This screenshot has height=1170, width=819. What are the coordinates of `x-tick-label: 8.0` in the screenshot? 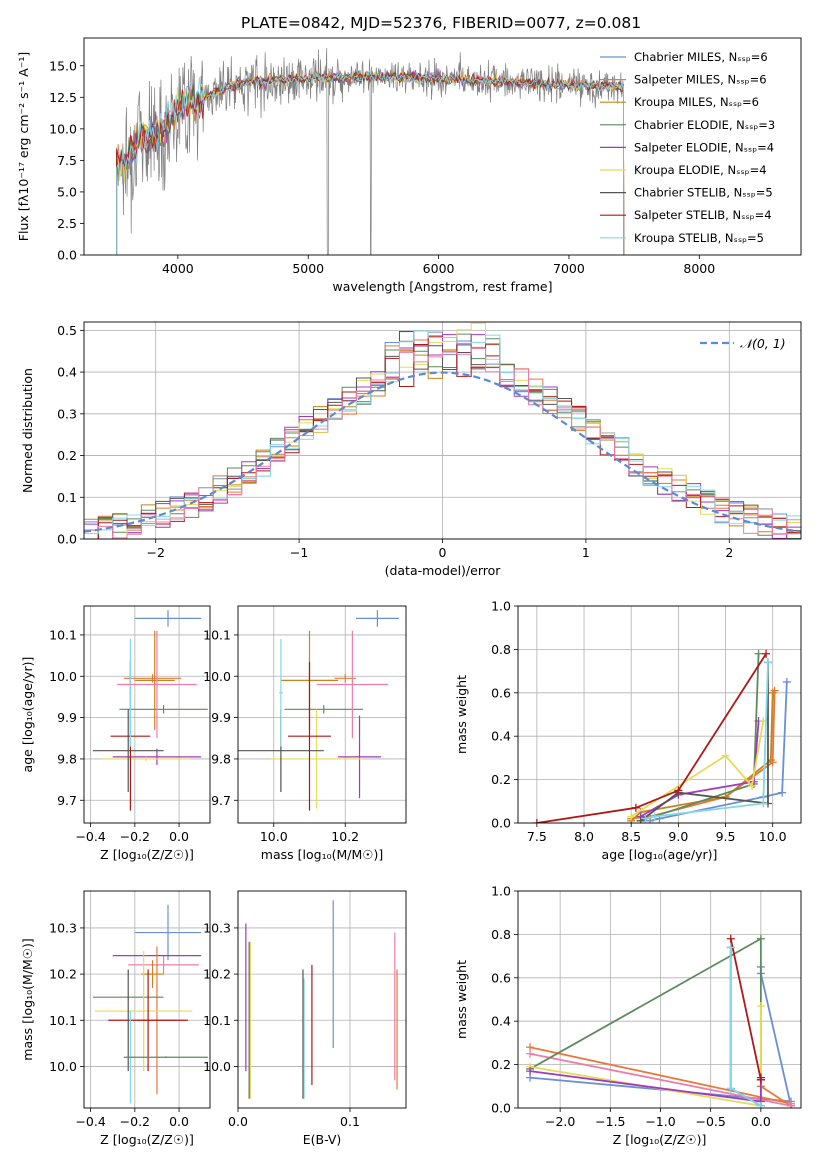 It's located at (584, 836).